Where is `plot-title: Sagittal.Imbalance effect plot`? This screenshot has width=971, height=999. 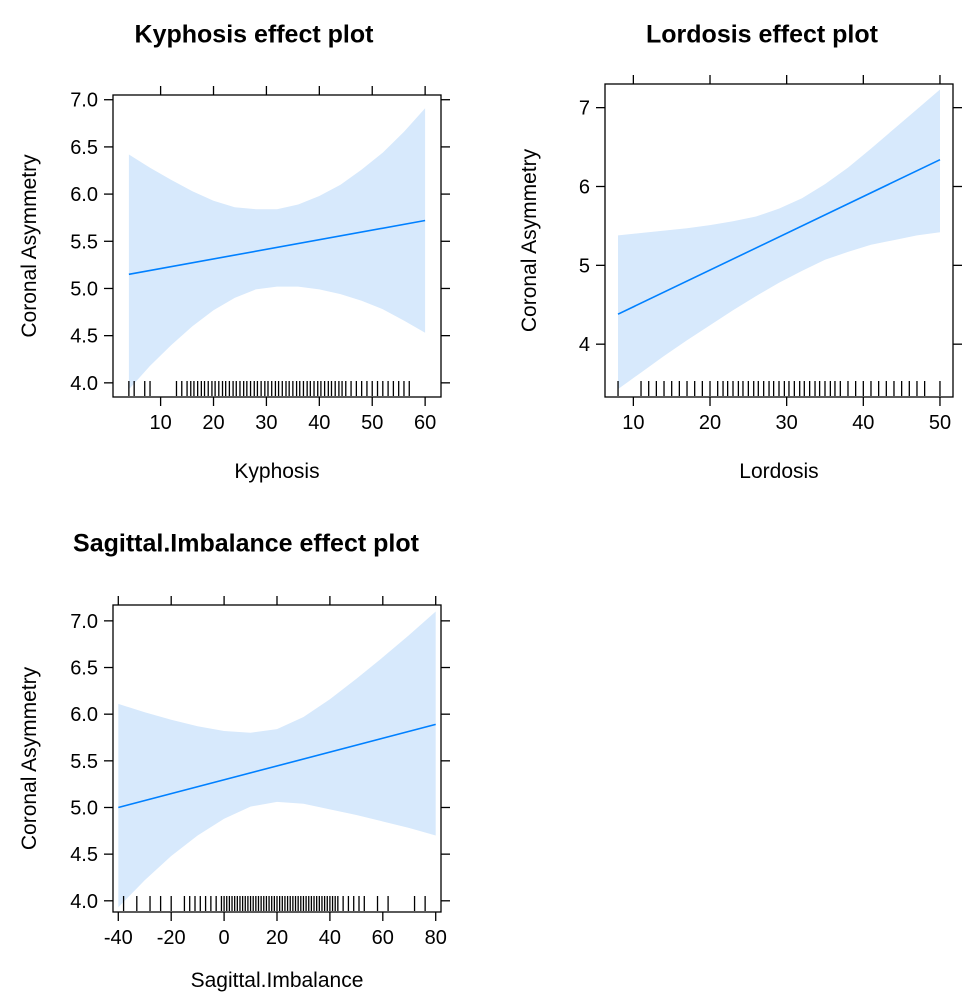 plot-title: Sagittal.Imbalance effect plot is located at coordinates (246, 544).